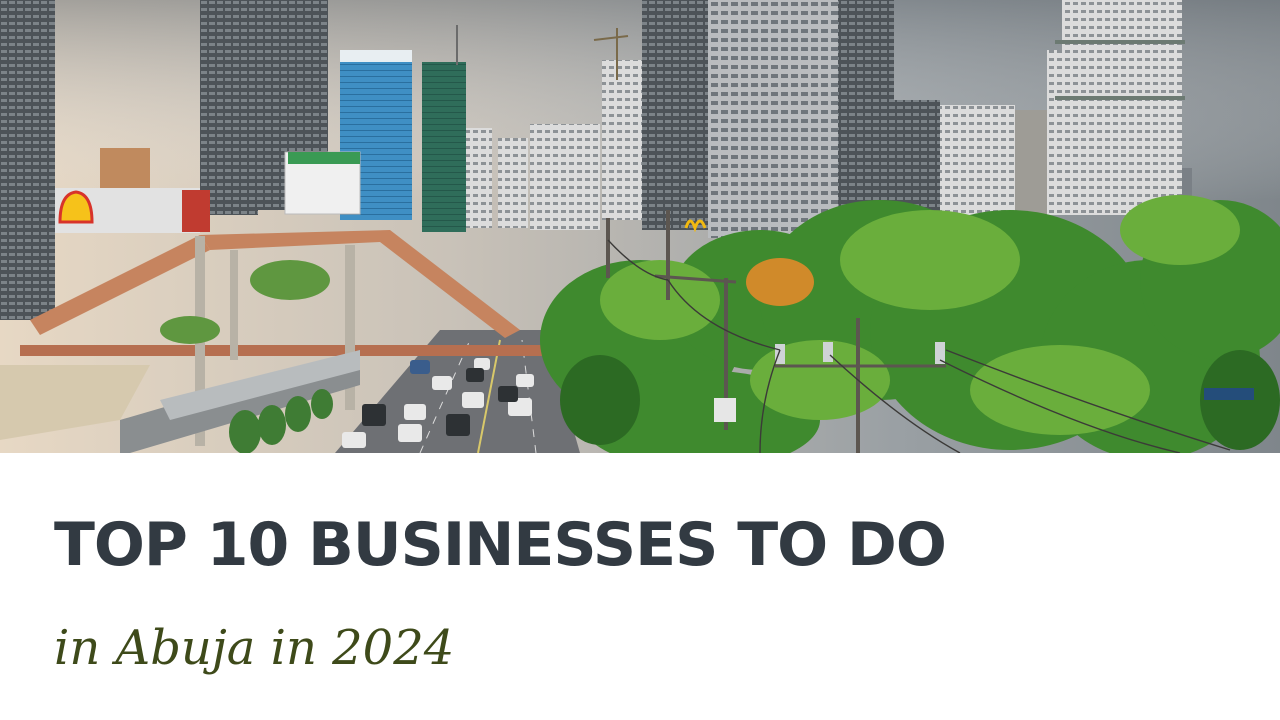 The height and width of the screenshot is (720, 1280). I want to click on shell-sign-icon, so click(76, 207).